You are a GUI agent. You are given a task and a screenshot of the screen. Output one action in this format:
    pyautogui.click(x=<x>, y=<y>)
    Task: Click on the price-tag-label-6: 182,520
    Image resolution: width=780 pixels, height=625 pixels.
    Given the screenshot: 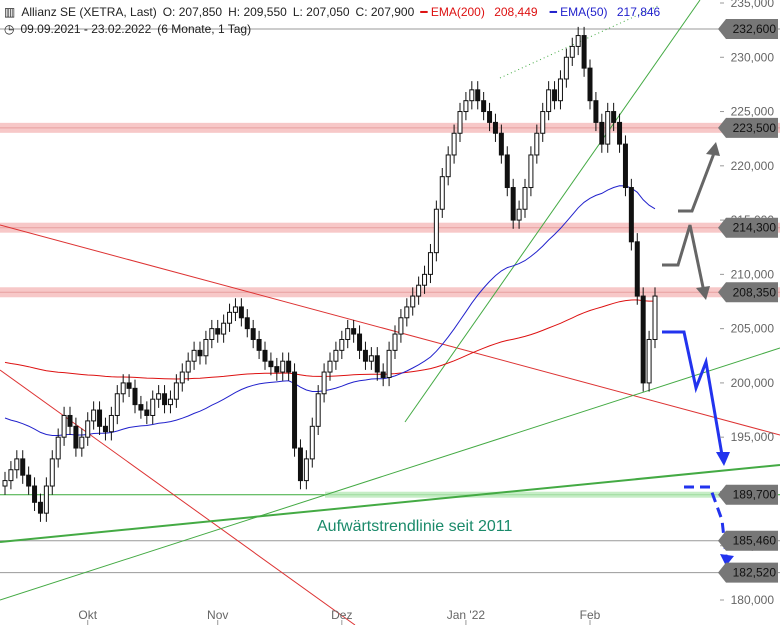 What is the action you would take?
    pyautogui.click(x=755, y=573)
    